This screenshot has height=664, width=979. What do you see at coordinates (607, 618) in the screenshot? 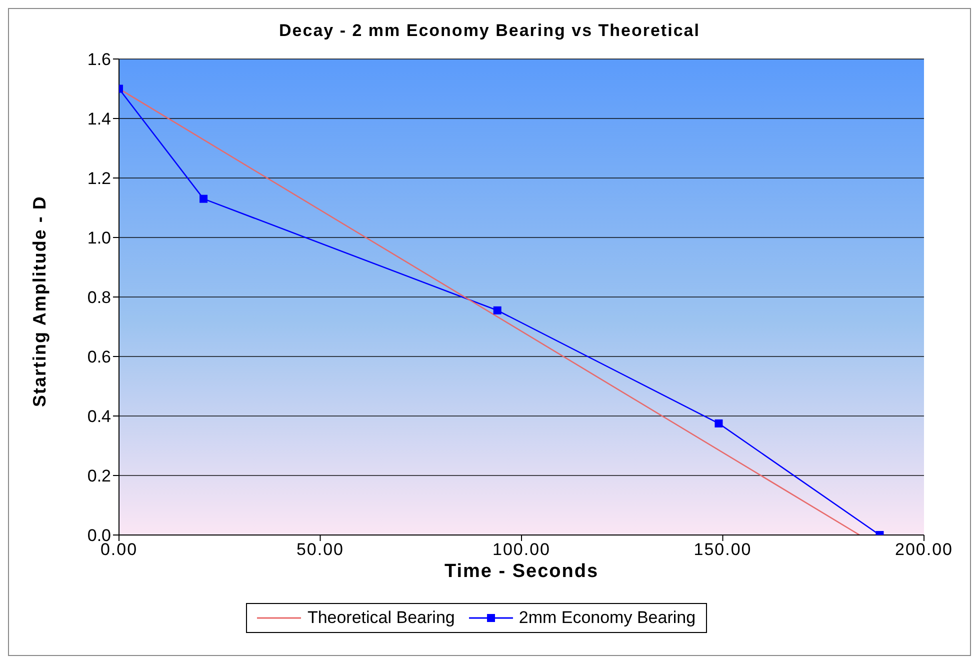
I see `legend-label: 2mm Economy Bearing` at bounding box center [607, 618].